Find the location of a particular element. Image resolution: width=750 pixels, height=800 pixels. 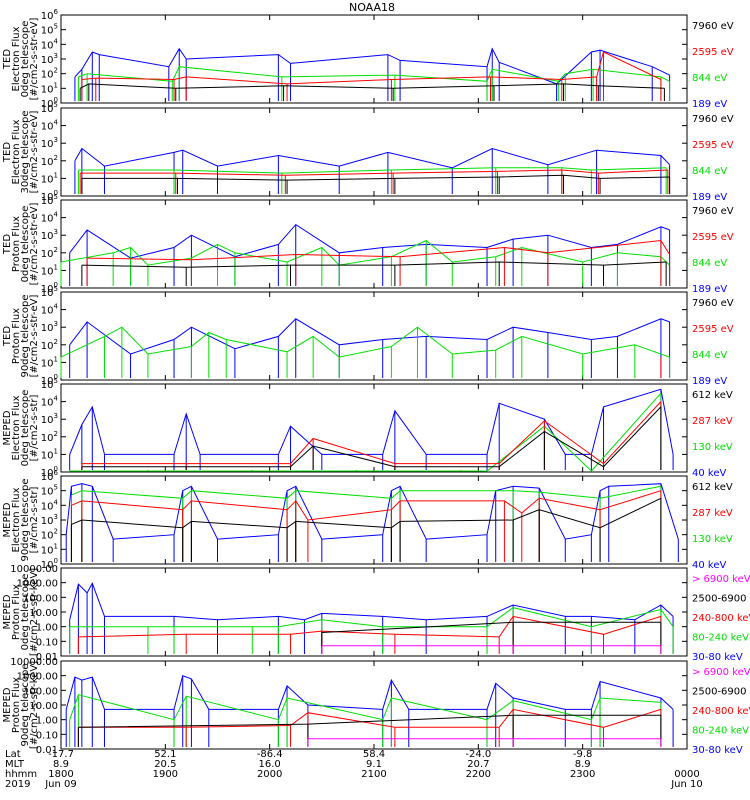

y-tick-label: 0.10 is located at coordinates (47, 642).